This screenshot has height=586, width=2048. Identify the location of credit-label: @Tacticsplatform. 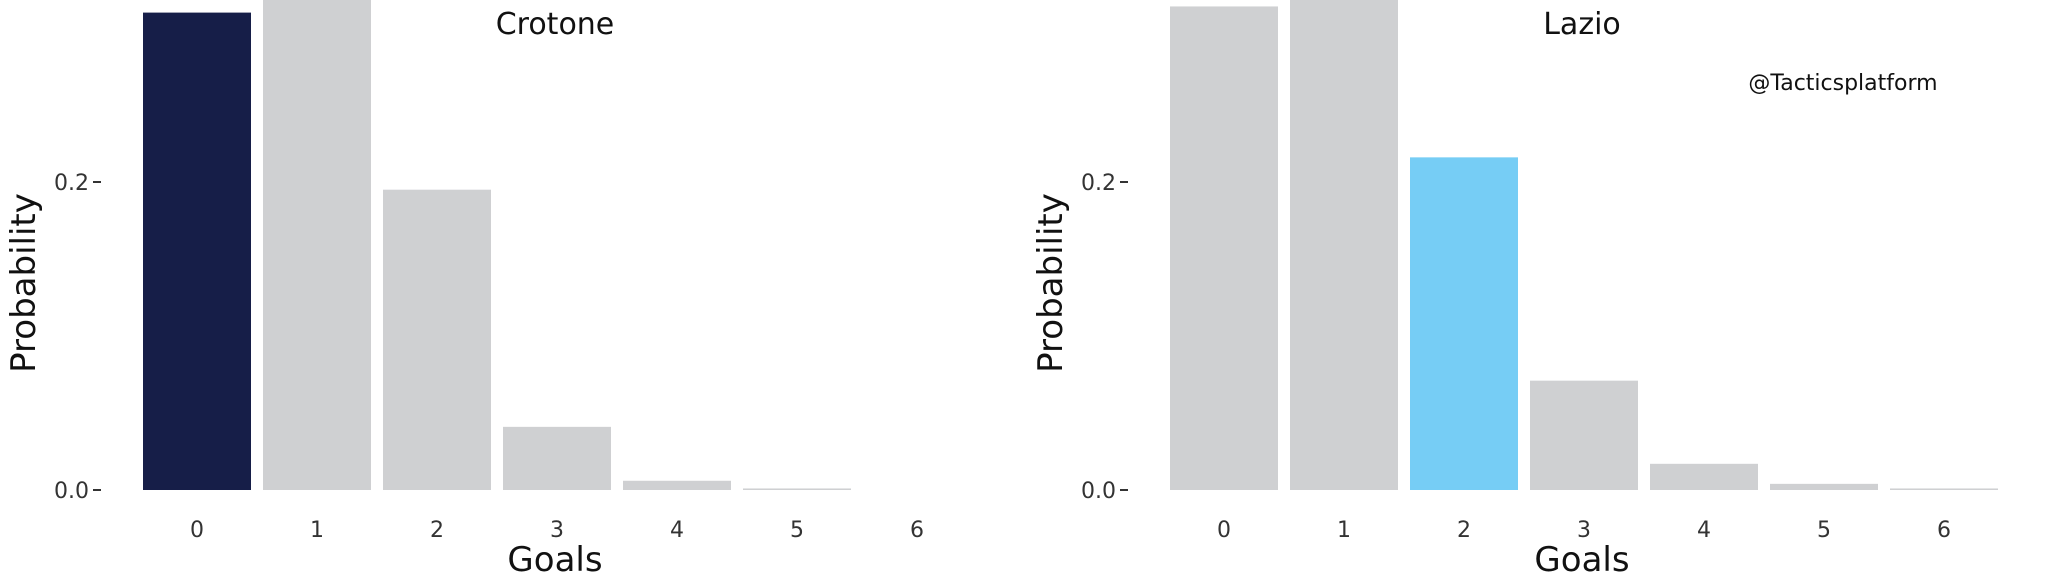
(1842, 83).